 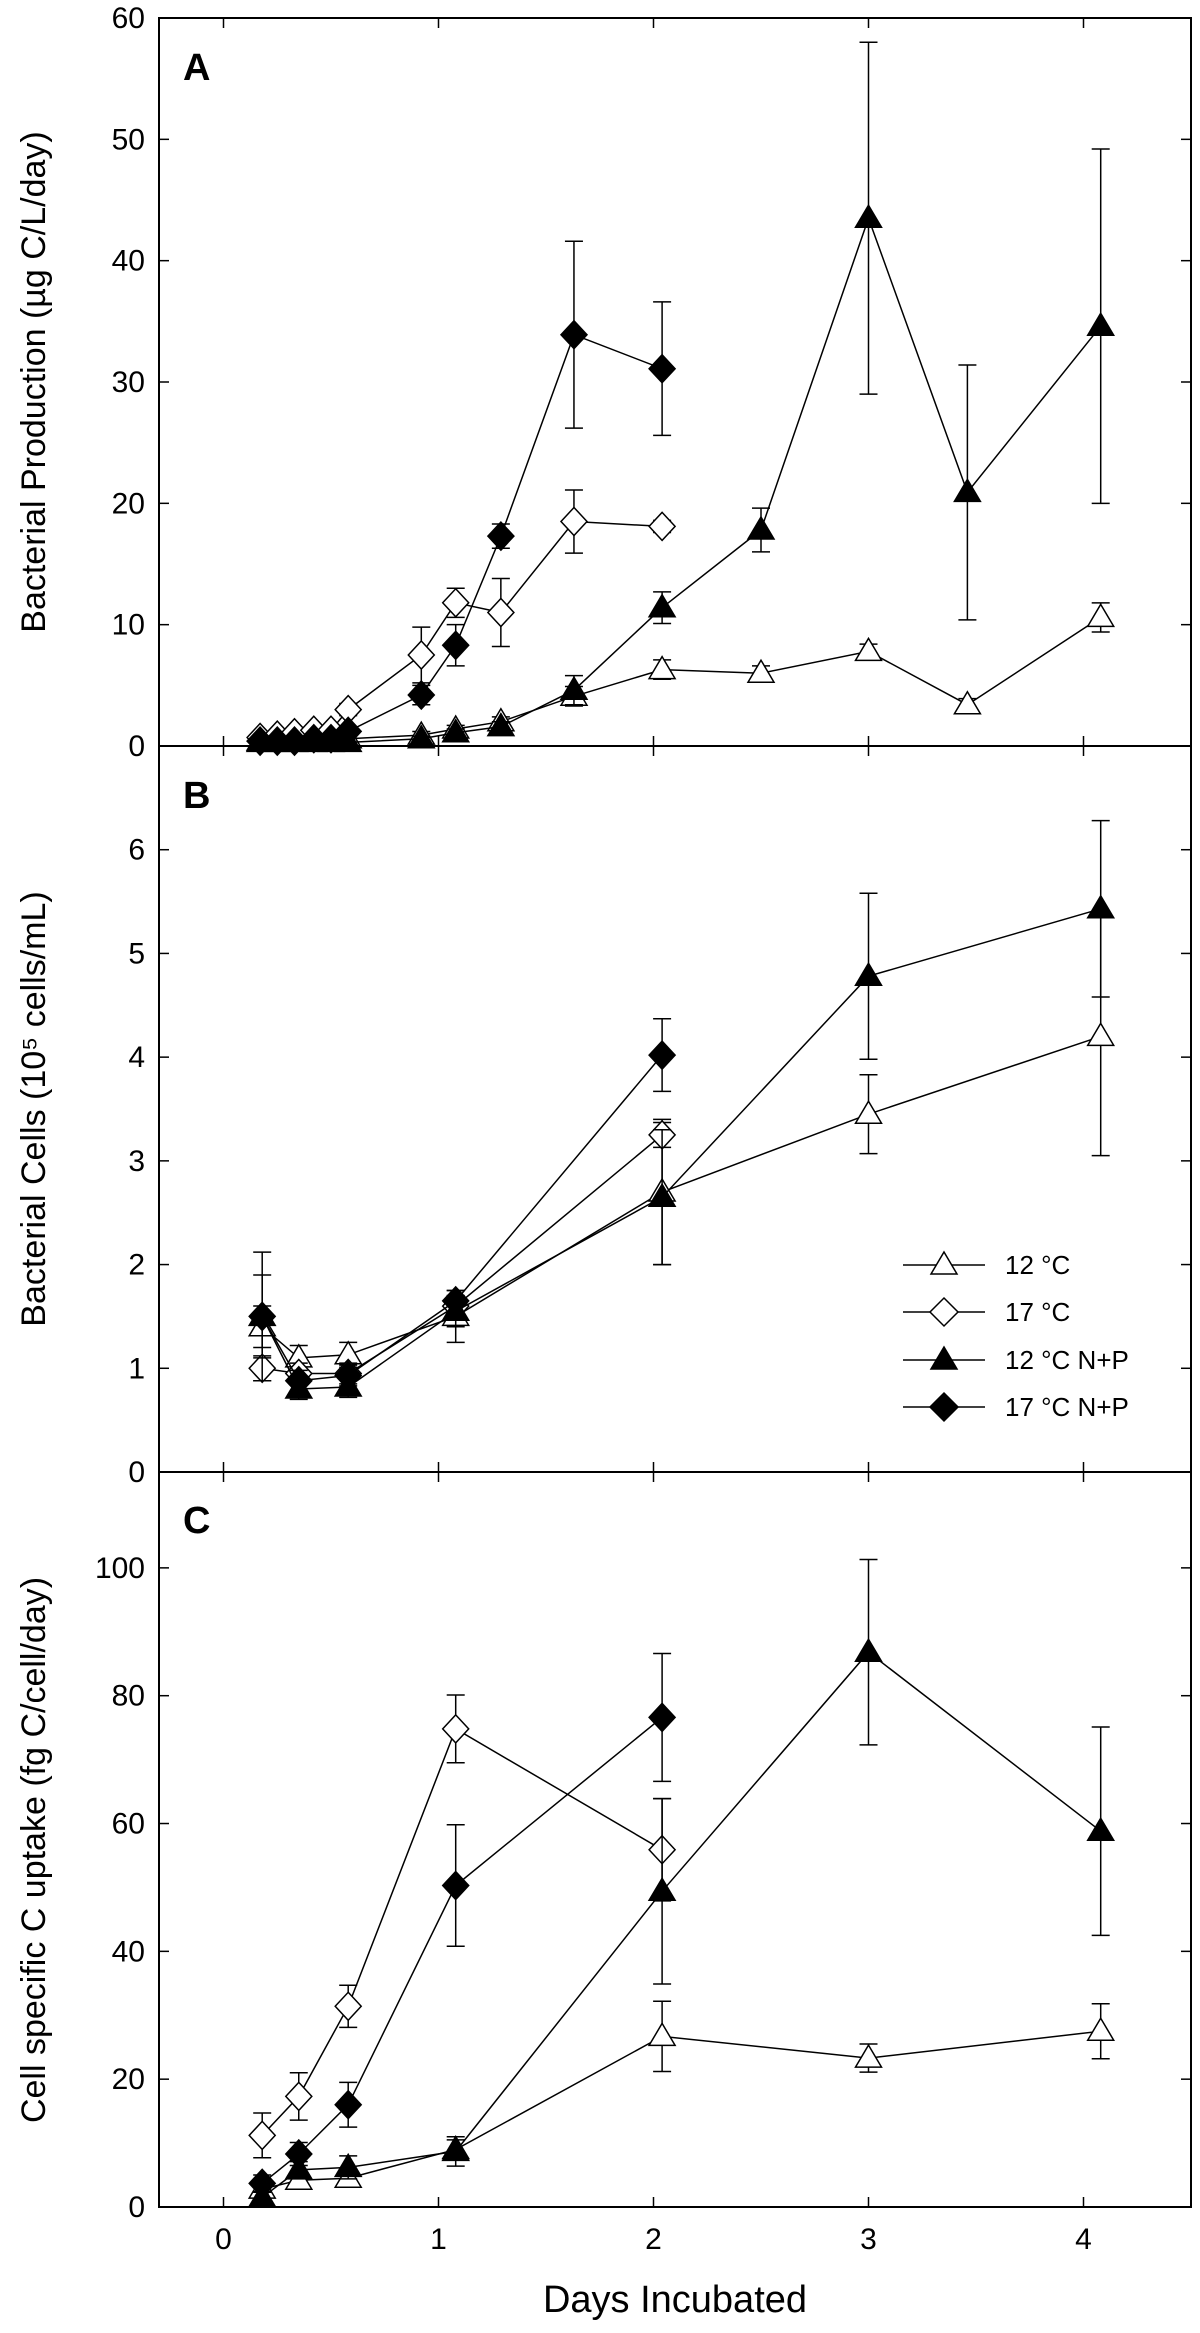 I want to click on legend-label: 17 °C N+P, so click(x=1067, y=1407).